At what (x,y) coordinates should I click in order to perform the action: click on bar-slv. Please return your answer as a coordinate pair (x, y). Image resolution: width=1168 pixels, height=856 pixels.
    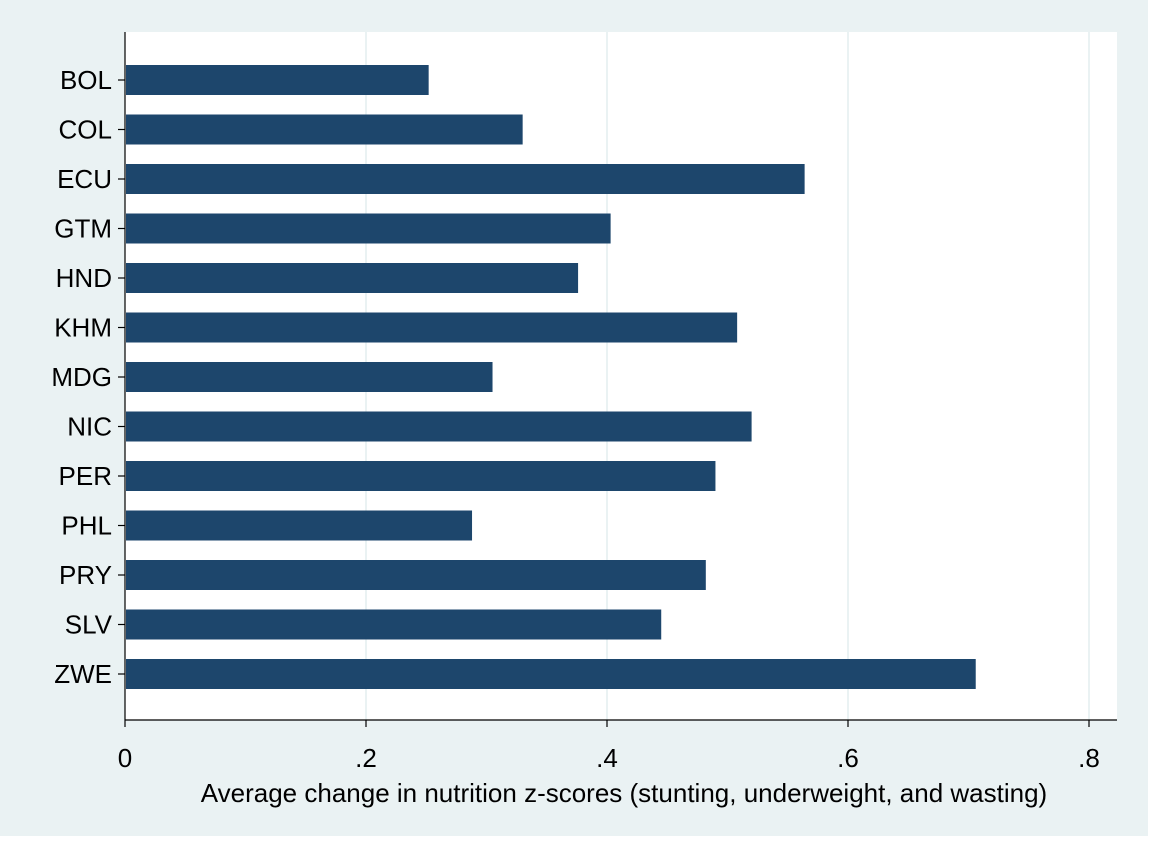
    Looking at the image, I should click on (394, 624).